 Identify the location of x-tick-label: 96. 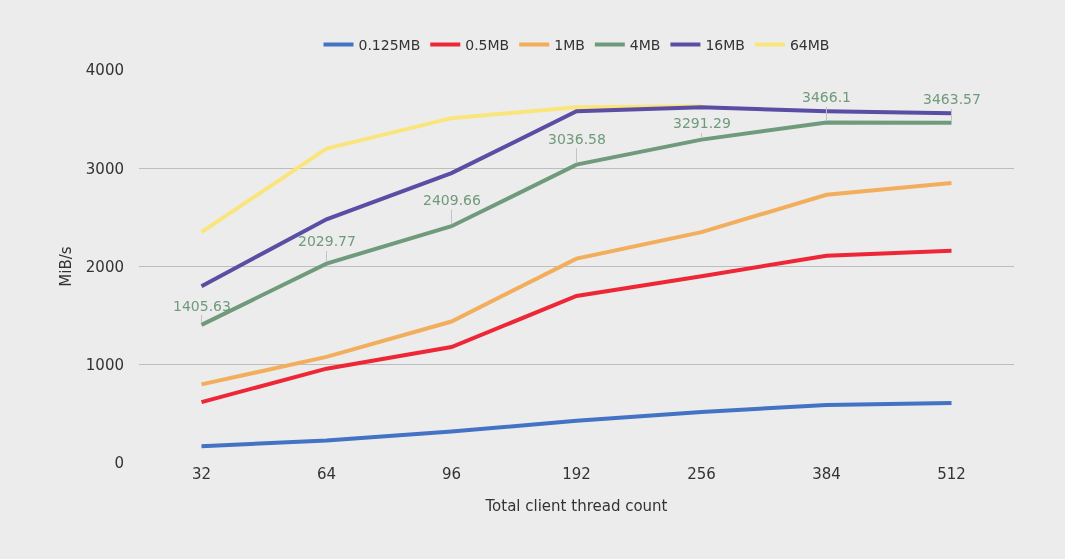
(451, 474).